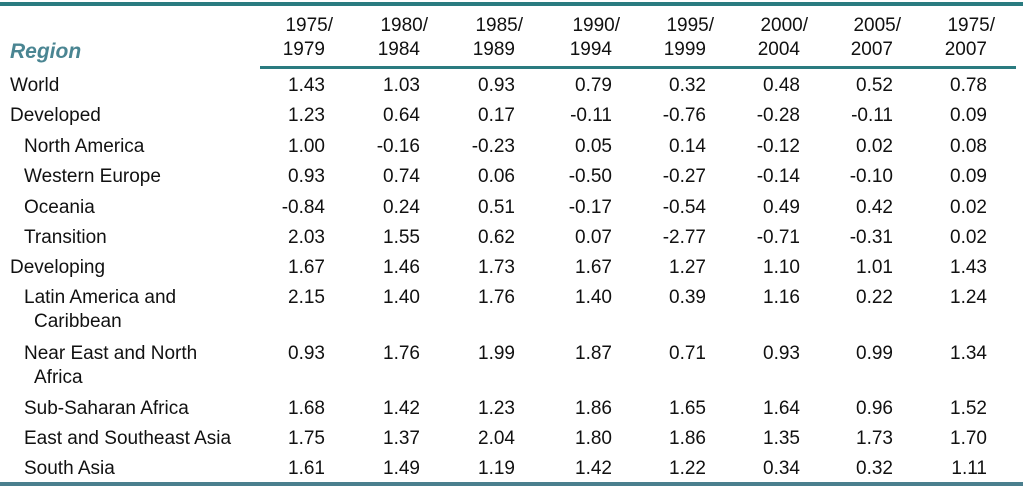 The width and height of the screenshot is (1023, 491). What do you see at coordinates (687, 297) in the screenshot?
I see `table-cell: 0.39` at bounding box center [687, 297].